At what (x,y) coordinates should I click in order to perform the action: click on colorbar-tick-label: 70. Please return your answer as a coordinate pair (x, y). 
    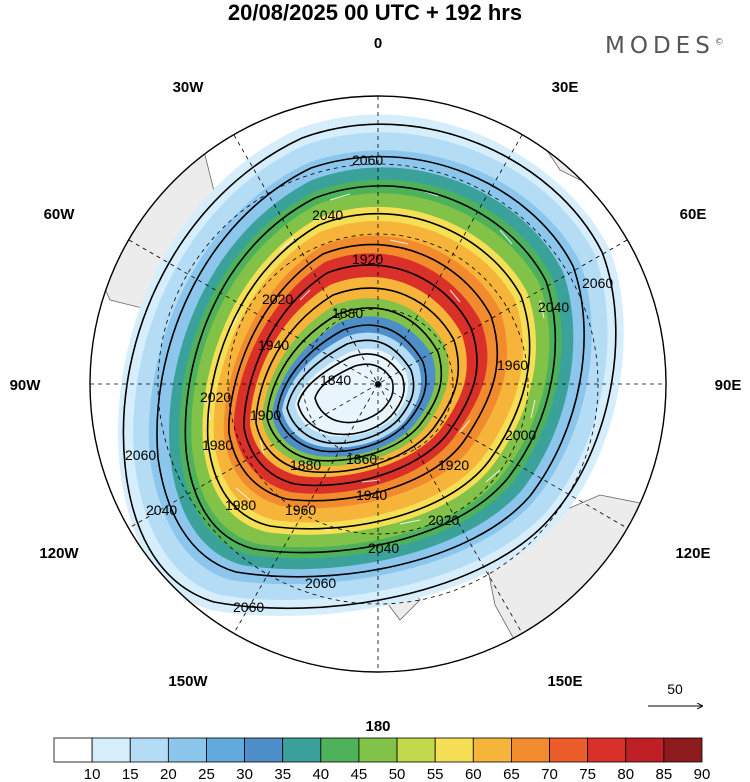
    Looking at the image, I should click on (549, 774).